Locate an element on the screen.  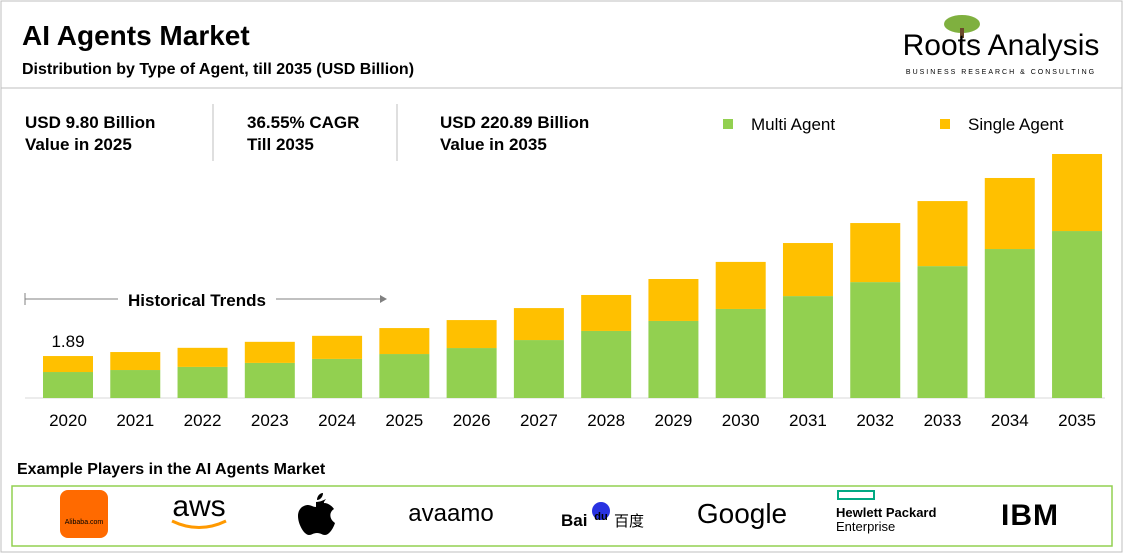
hpe-mark is located at coordinates (856, 495).